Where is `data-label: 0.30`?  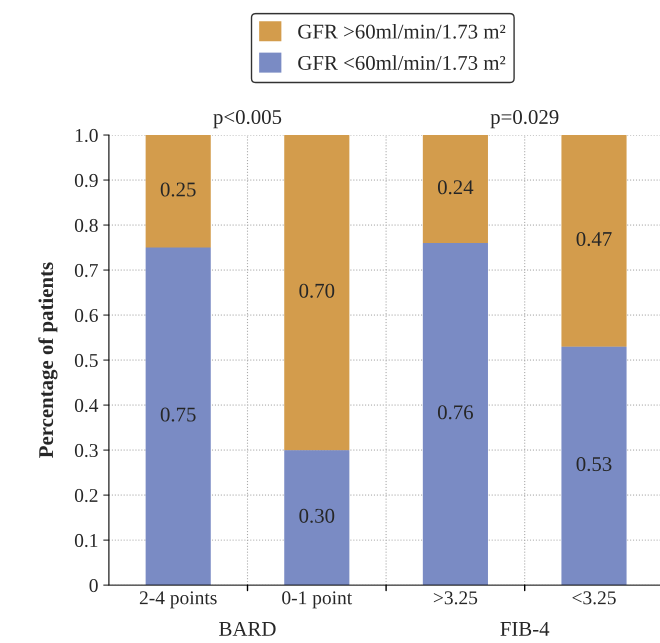 data-label: 0.30 is located at coordinates (316, 515).